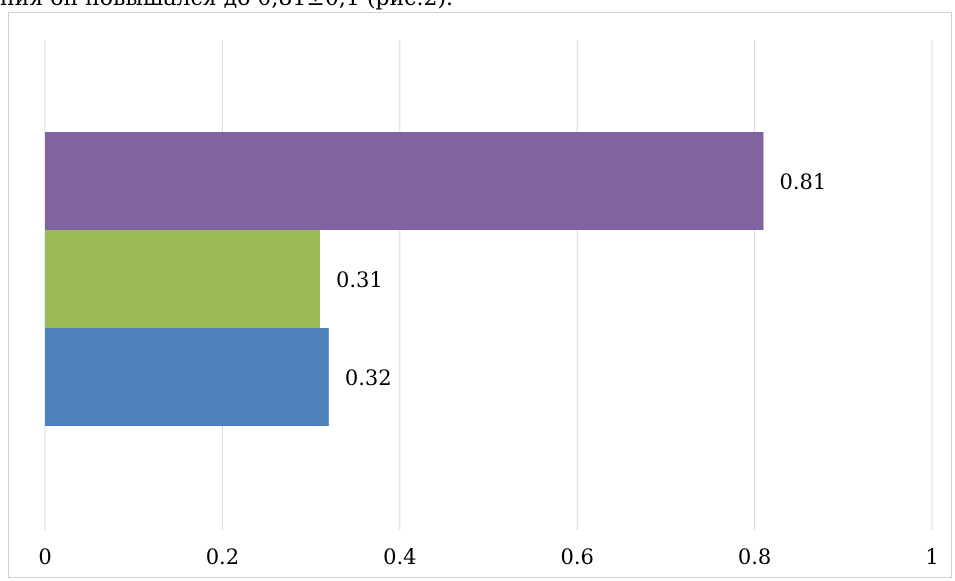  What do you see at coordinates (399, 557) in the screenshot?
I see `x-tick-label-2: 0.4` at bounding box center [399, 557].